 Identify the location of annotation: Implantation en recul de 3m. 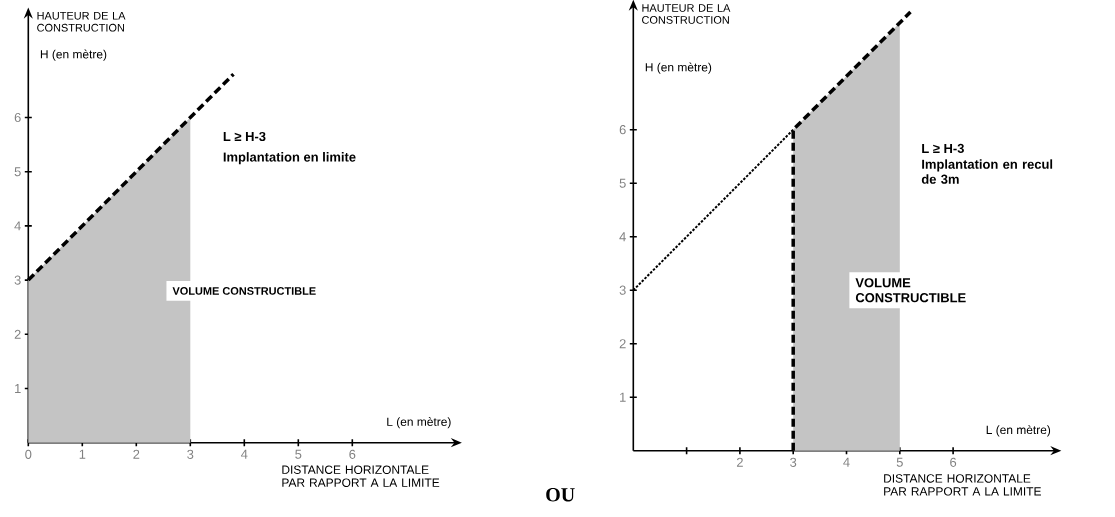
(987, 171).